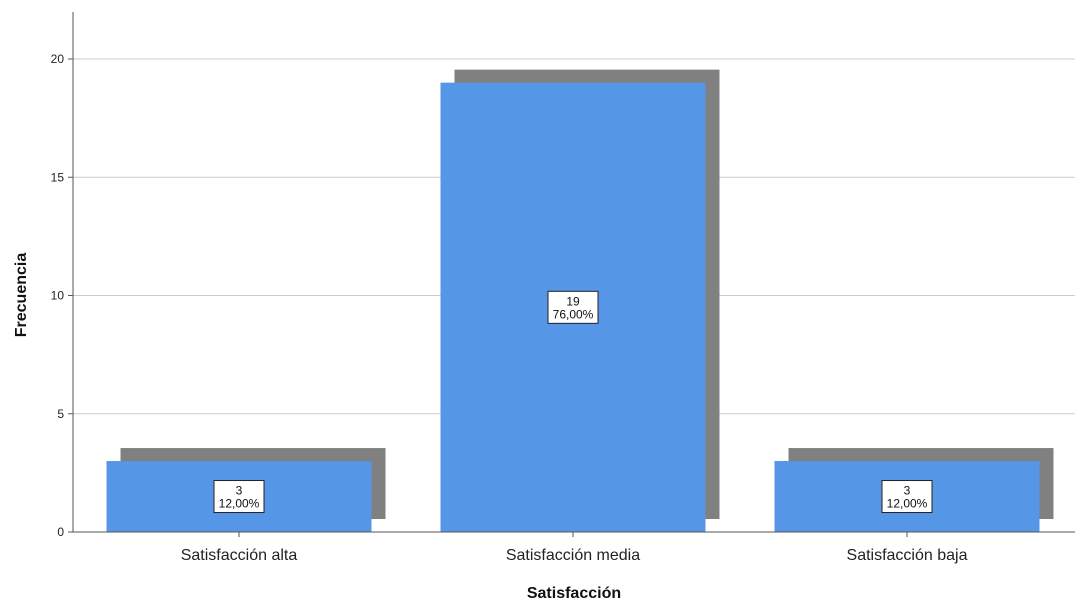  I want to click on y-tick-label: 10, so click(58, 296).